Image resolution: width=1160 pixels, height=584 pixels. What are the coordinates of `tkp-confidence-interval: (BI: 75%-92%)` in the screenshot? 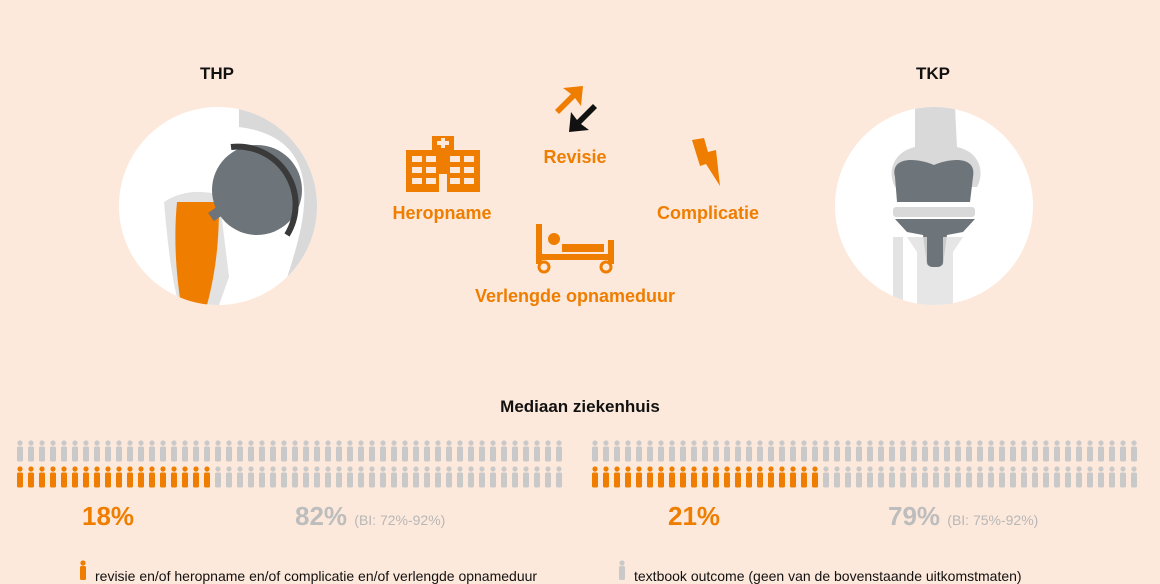 It's located at (993, 520).